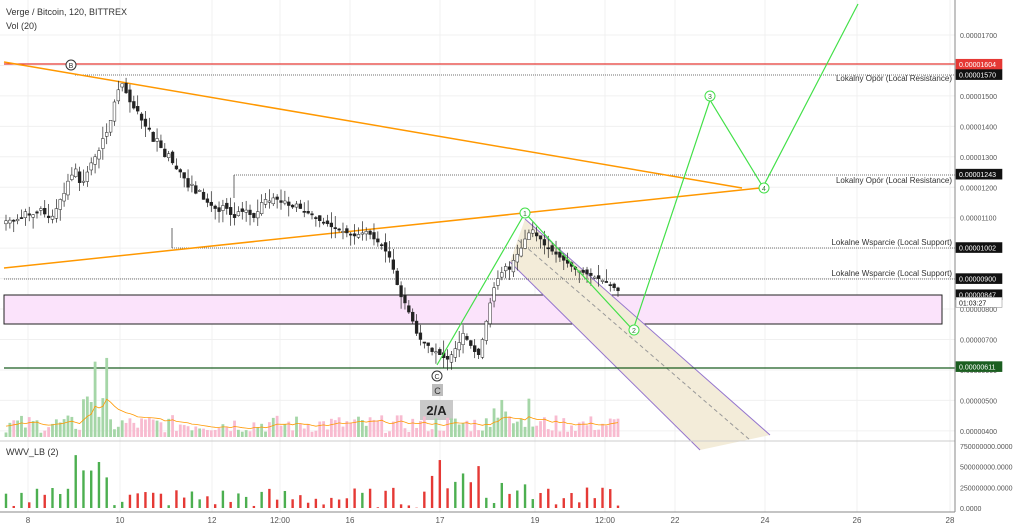 This screenshot has width=1020, height=531. Describe the element at coordinates (675, 520) in the screenshot. I see `time-tick-label: 22` at that location.